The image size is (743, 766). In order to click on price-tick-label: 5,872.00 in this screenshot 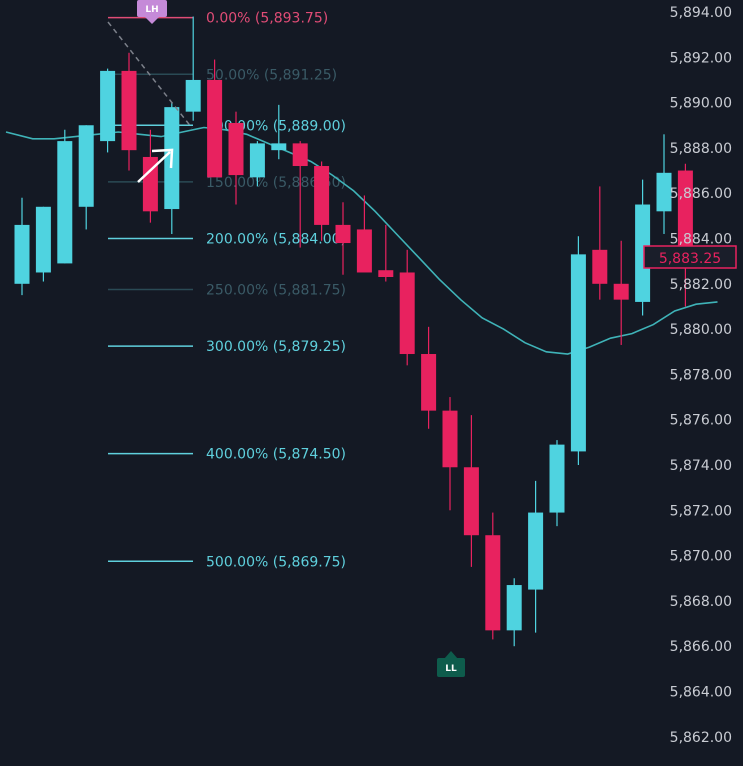, I will do `click(701, 511)`.